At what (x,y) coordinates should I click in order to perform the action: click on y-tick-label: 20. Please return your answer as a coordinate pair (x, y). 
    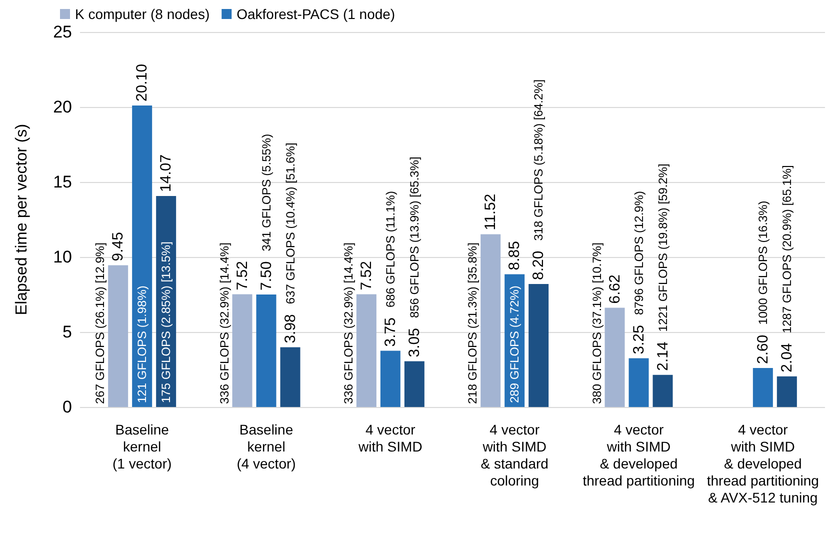
    Looking at the image, I should click on (62, 107).